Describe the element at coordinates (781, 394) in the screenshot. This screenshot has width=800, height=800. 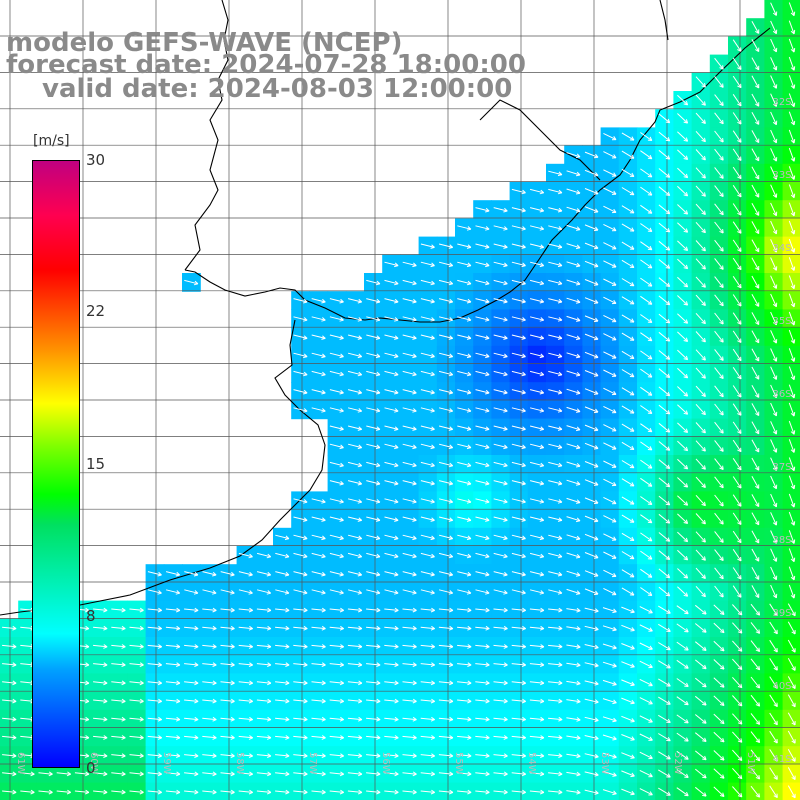
I see `lat-label: 36S` at that location.